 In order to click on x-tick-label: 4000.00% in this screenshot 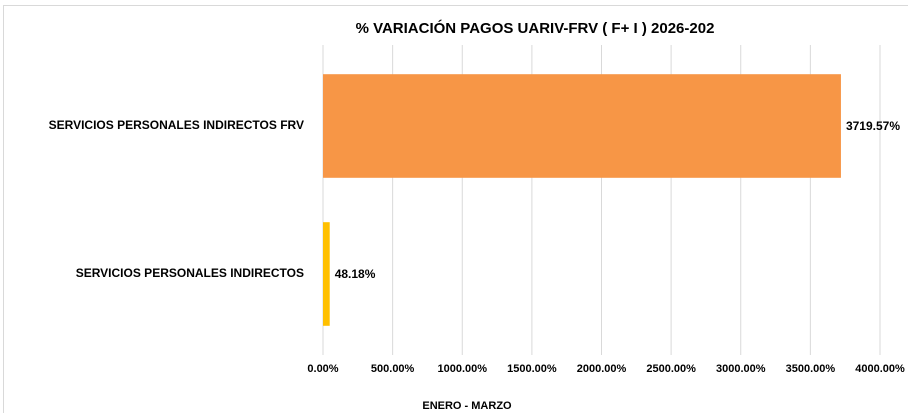, I will do `click(880, 369)`.